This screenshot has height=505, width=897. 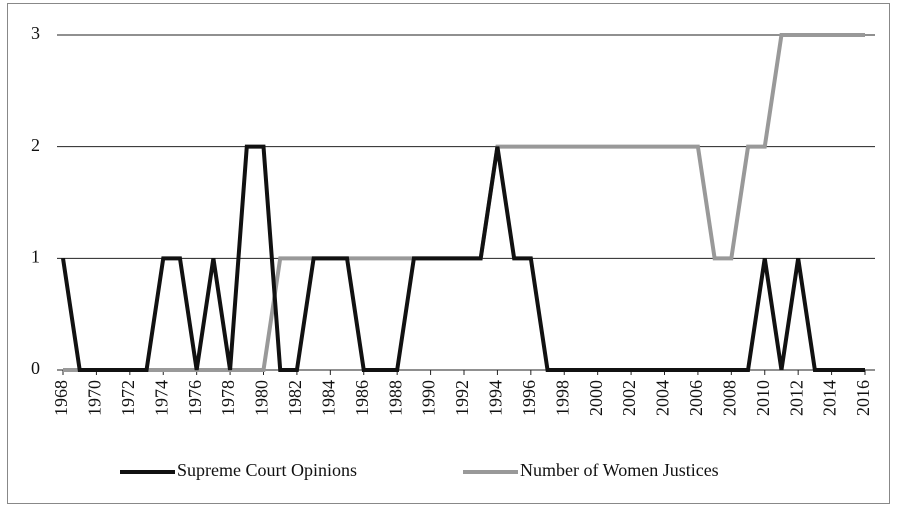 What do you see at coordinates (462, 398) in the screenshot?
I see `x-tick-label: 1992` at bounding box center [462, 398].